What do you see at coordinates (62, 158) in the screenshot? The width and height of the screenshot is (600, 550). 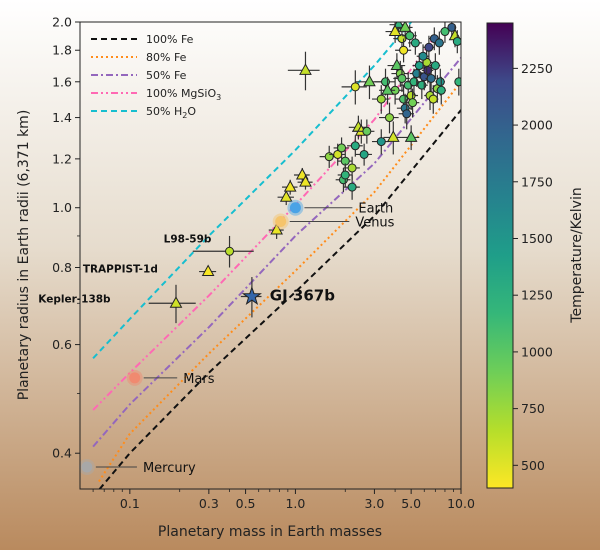 I see `y-tick-label-4: 1.2` at bounding box center [62, 158].